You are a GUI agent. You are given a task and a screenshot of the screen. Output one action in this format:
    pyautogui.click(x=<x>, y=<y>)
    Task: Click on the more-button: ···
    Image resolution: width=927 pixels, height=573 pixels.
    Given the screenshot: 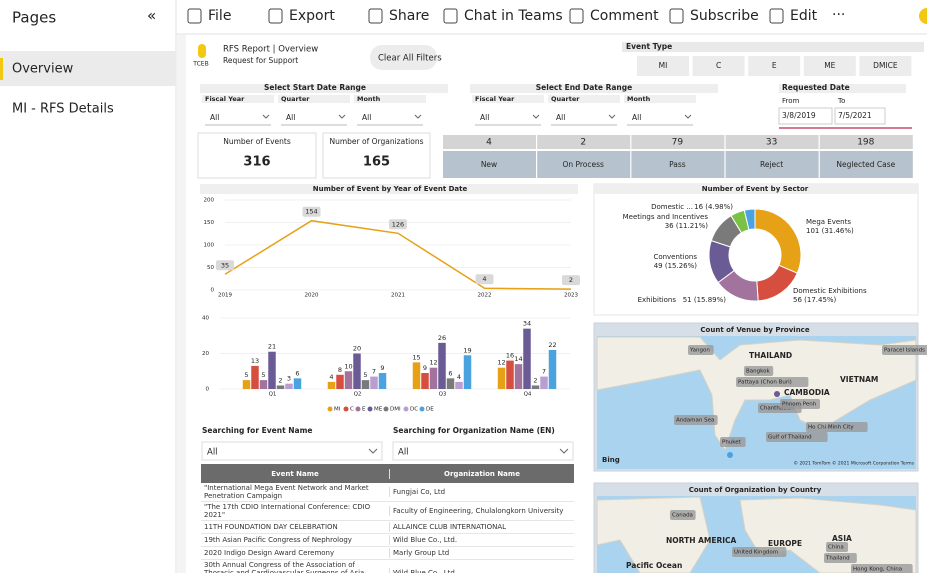 What is the action you would take?
    pyautogui.click(x=838, y=15)
    